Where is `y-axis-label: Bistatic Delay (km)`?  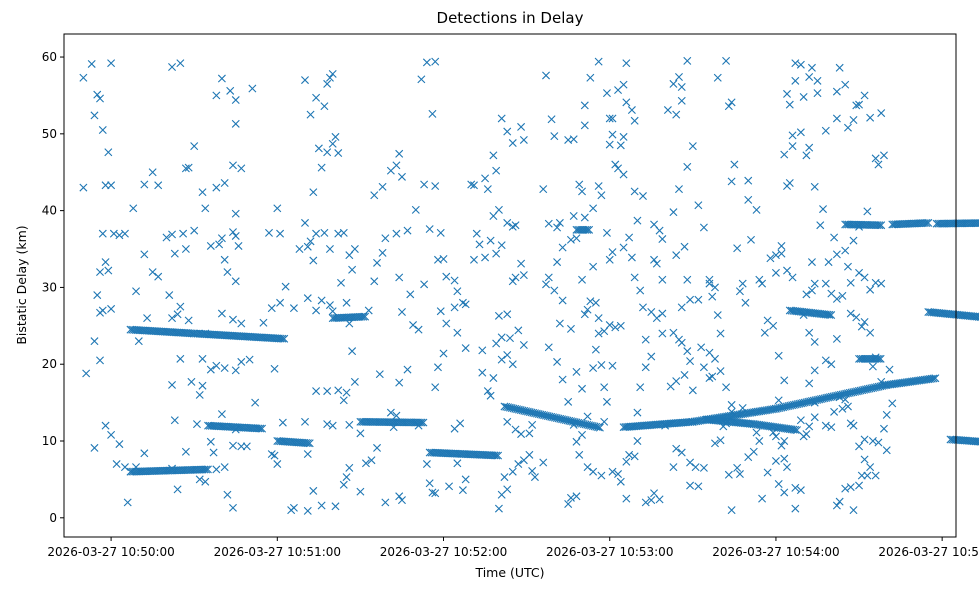 y-axis-label: Bistatic Delay (km) is located at coordinates (21, 284).